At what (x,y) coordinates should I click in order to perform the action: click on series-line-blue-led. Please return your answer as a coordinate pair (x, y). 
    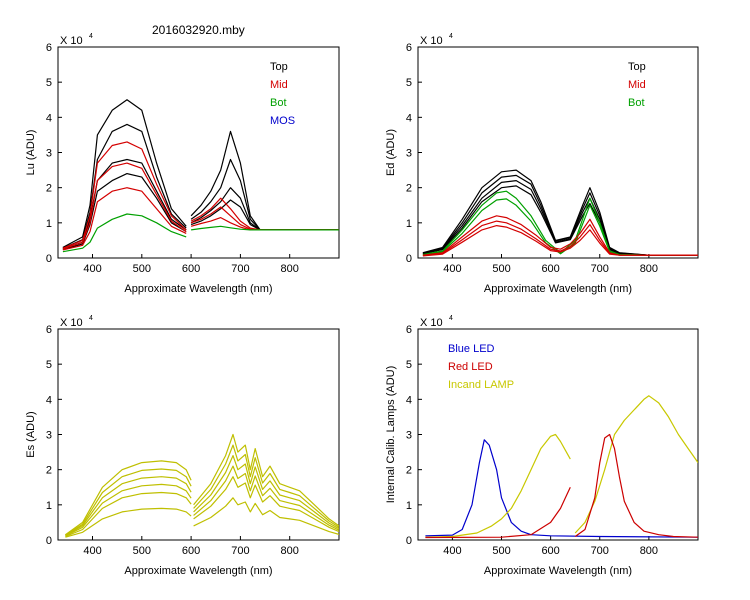
    Looking at the image, I should click on (561, 488).